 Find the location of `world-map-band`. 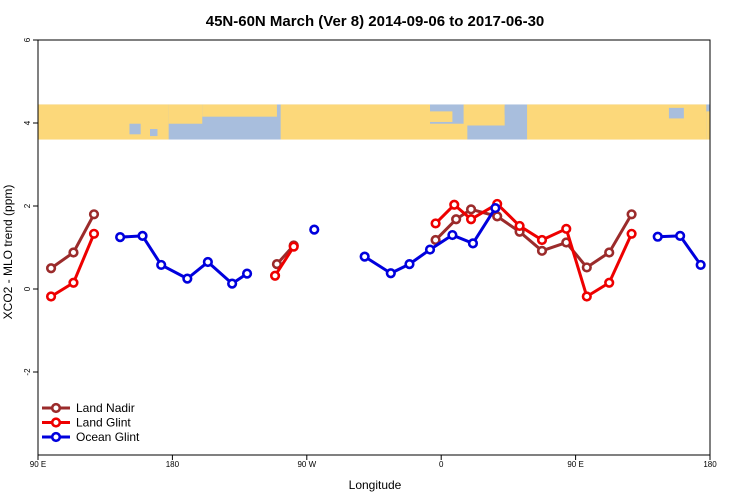

world-map-band is located at coordinates (374, 122).